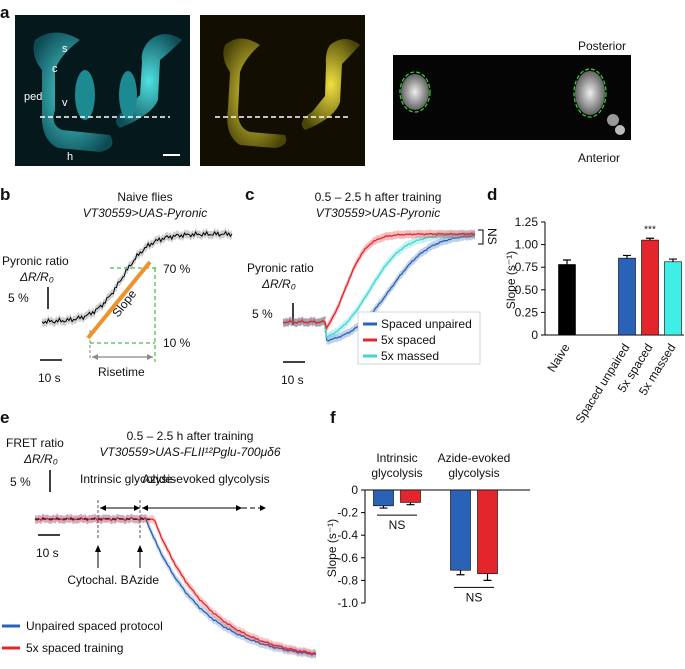  Describe the element at coordinates (396, 465) in the screenshot. I see `category-label: Intrinsic glycolysis` at that location.